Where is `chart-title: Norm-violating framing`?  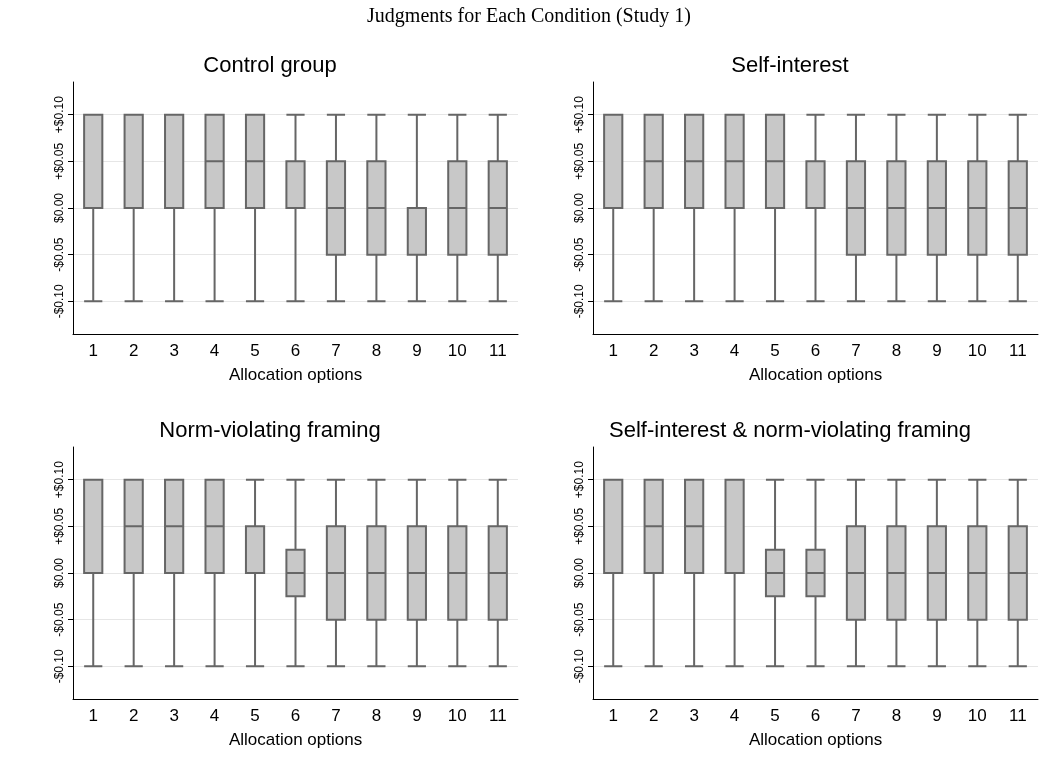
chart-title: Norm-violating framing is located at coordinates (270, 429).